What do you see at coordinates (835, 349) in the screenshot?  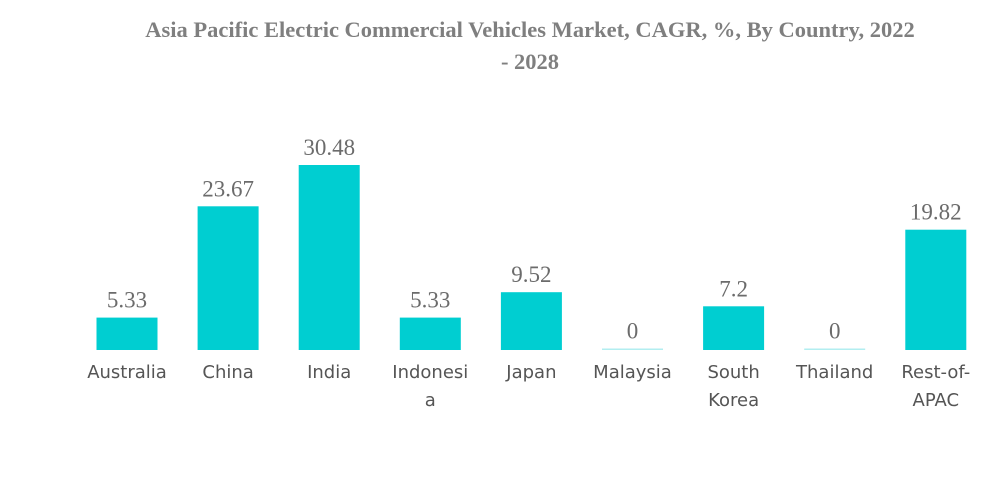 I see `bar-thailand` at bounding box center [835, 349].